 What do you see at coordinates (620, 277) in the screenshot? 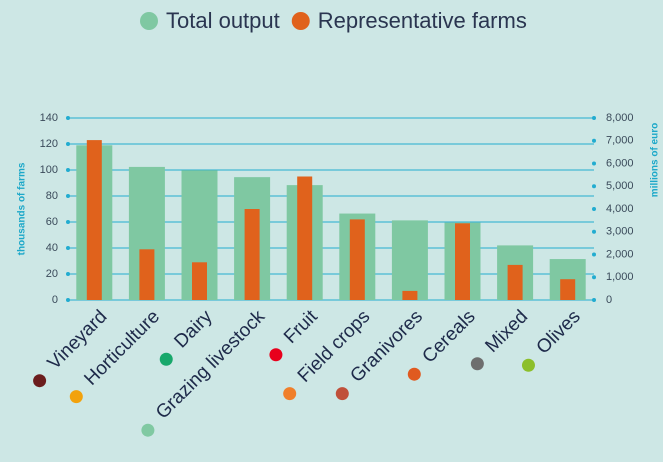
I see `y2-tick-label: 1,000` at bounding box center [620, 277].